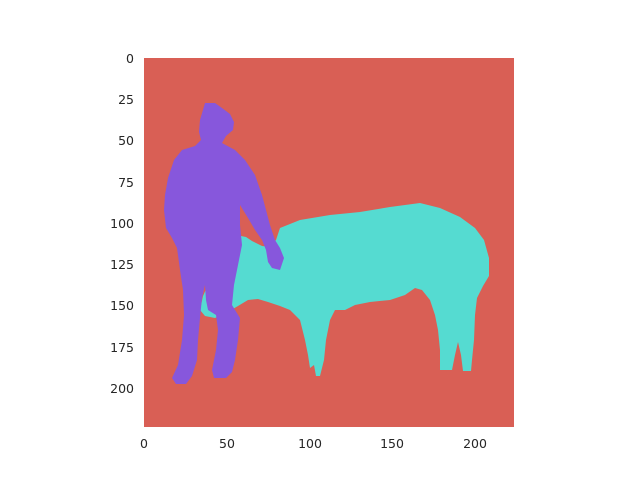 This screenshot has height=480, width=640. Describe the element at coordinates (475, 443) in the screenshot. I see `x-tick-label: 200` at that location.